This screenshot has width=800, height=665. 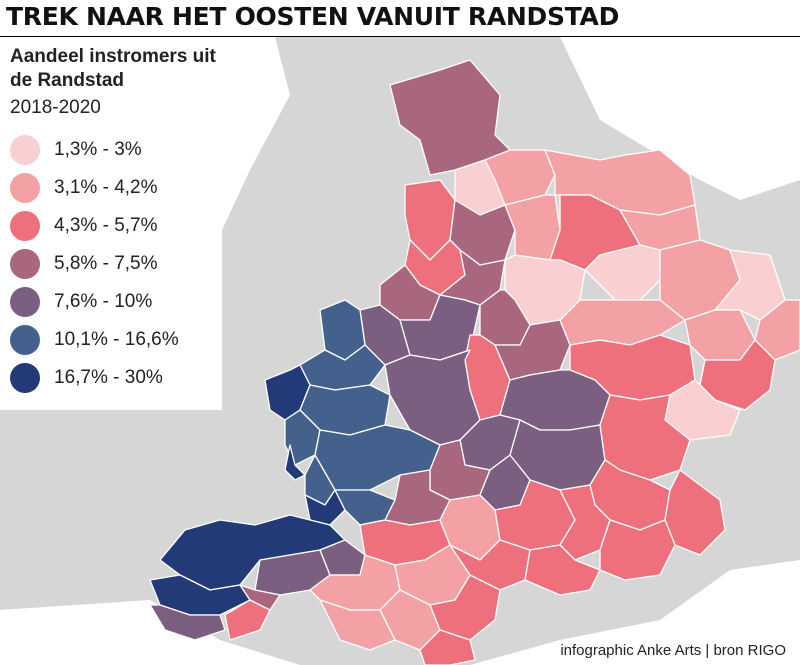 I want to click on region-b5, so click(x=432, y=397).